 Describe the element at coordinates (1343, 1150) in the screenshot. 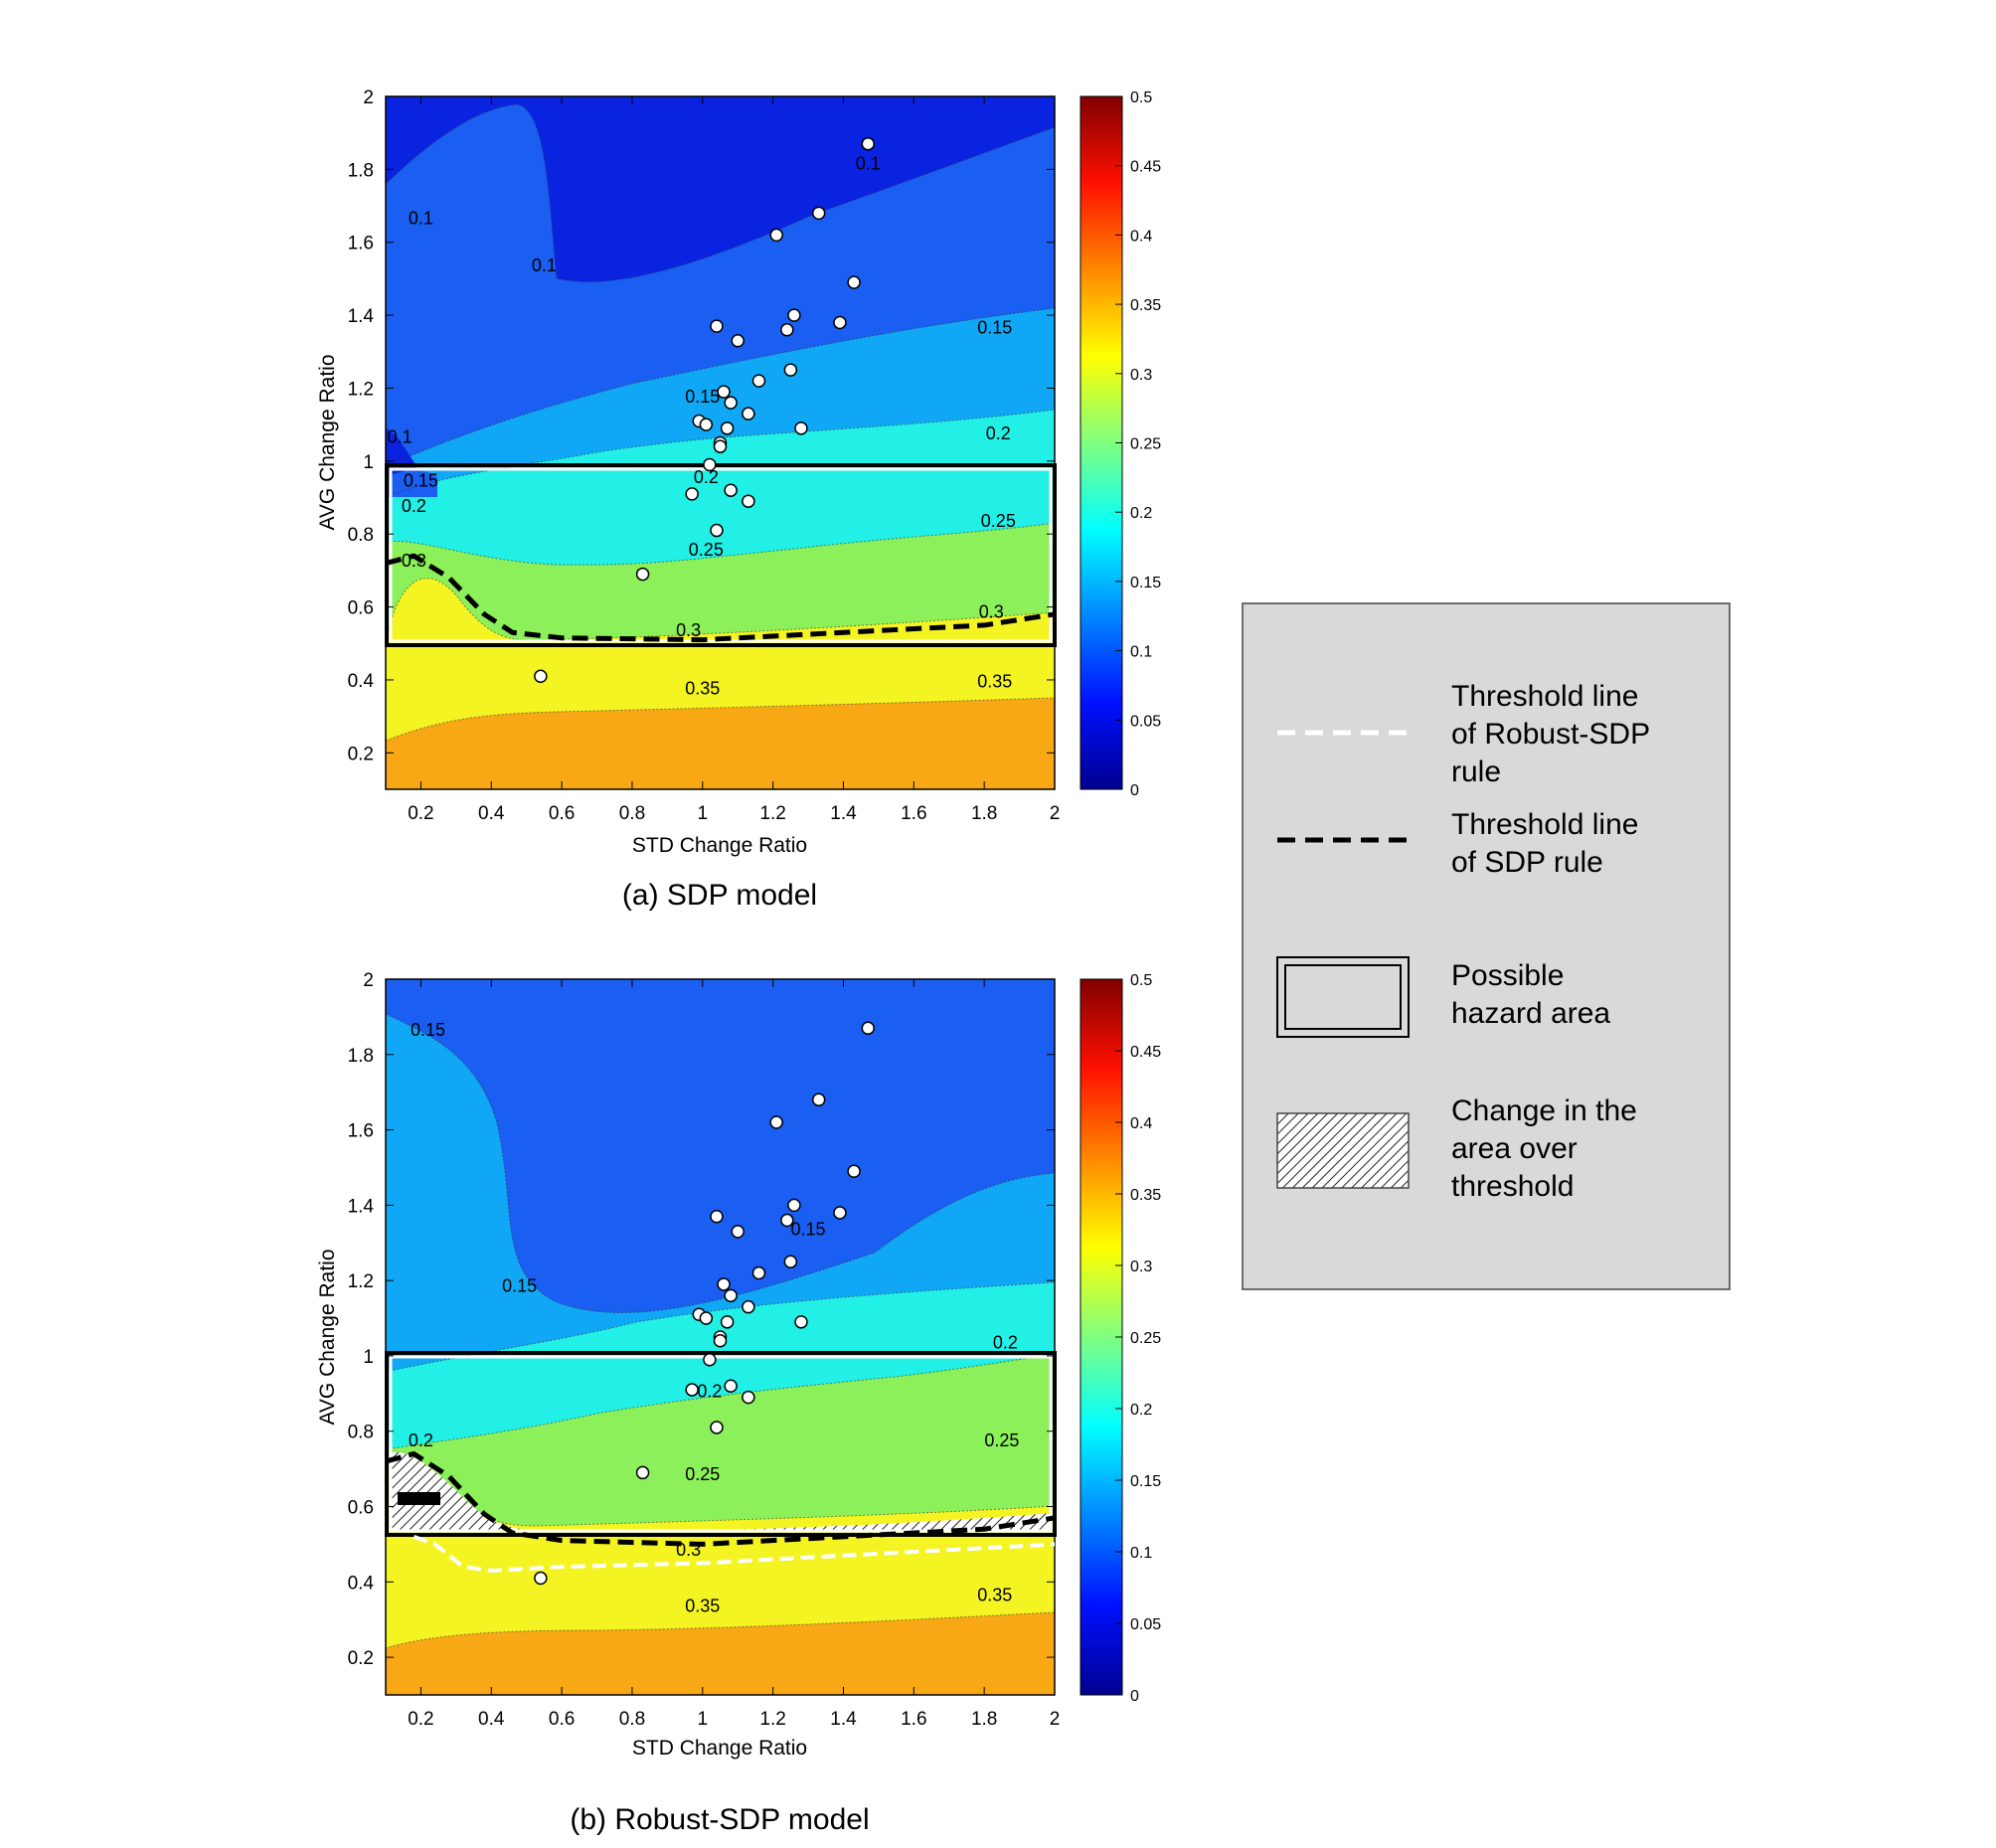

I see `legend-hatched-box` at that location.